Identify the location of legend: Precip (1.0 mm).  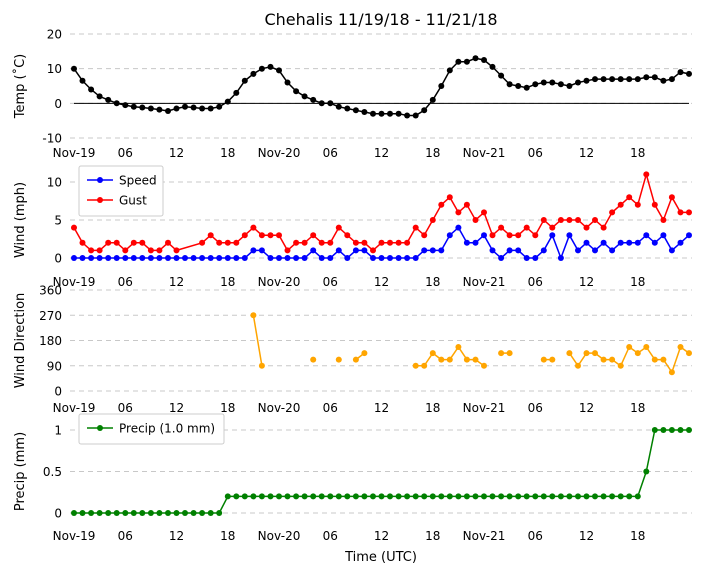
(151, 429).